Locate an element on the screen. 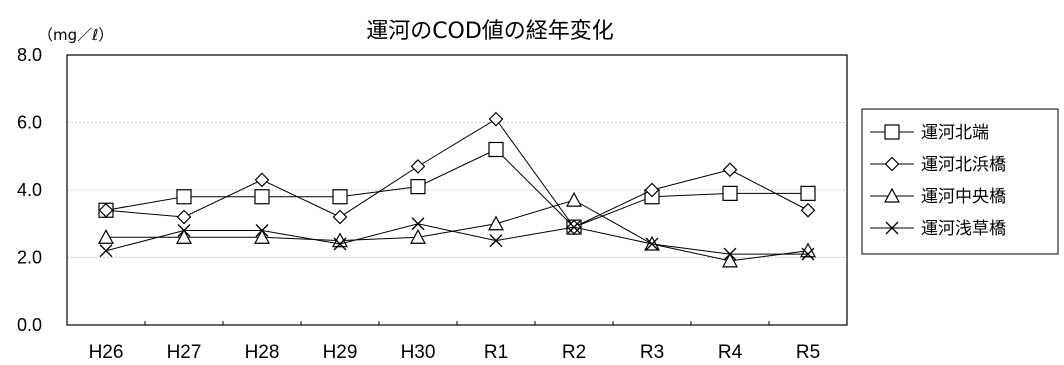 The image size is (1064, 365). x-tick-label: H30 is located at coordinates (418, 352).